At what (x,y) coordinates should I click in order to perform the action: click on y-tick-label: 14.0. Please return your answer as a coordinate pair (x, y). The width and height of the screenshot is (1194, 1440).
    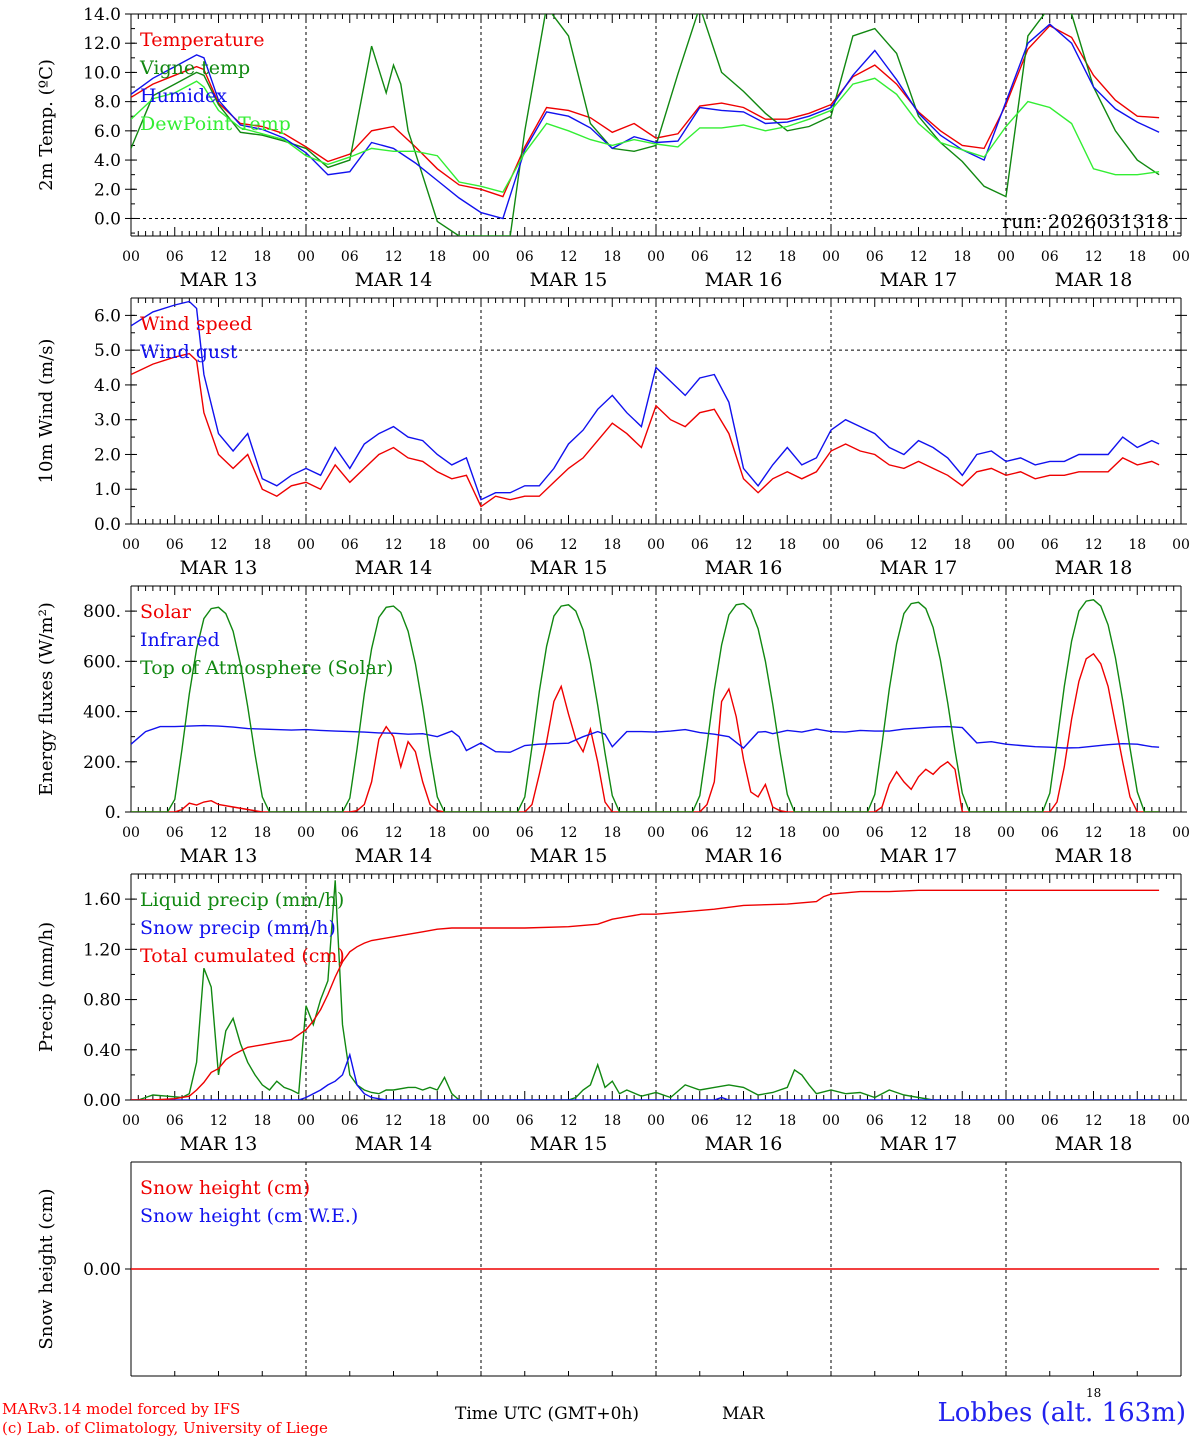
    Looking at the image, I should click on (102, 15).